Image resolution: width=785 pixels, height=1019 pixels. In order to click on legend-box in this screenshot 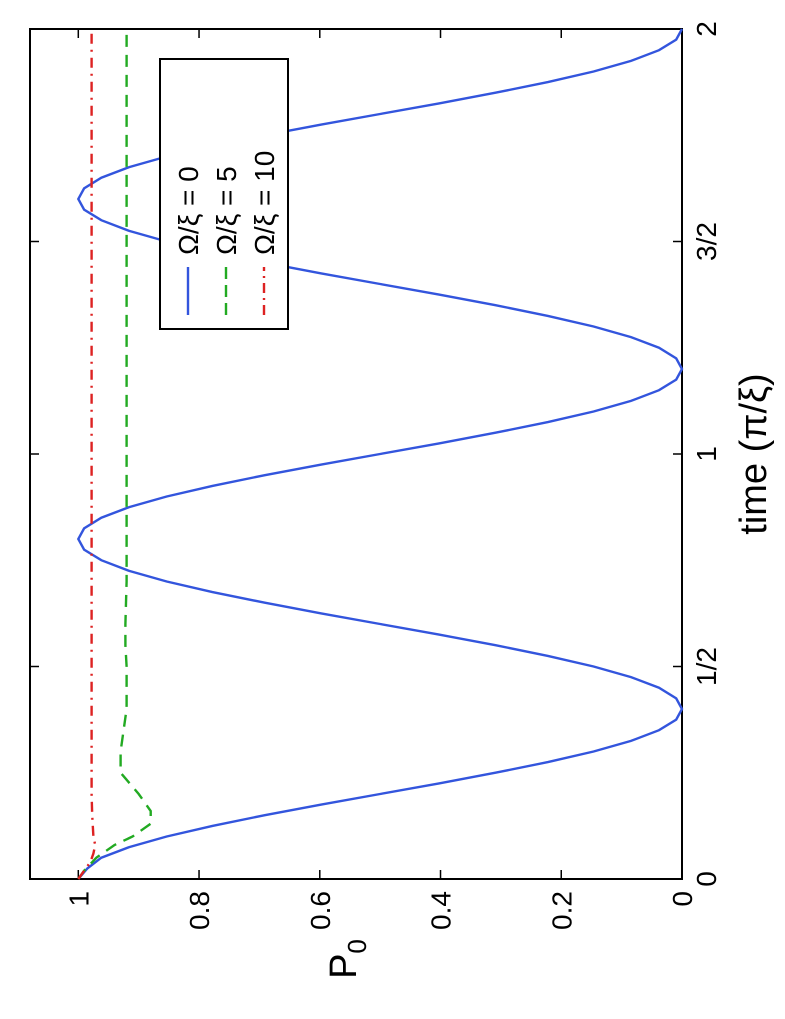, I will do `click(224, 194)`.